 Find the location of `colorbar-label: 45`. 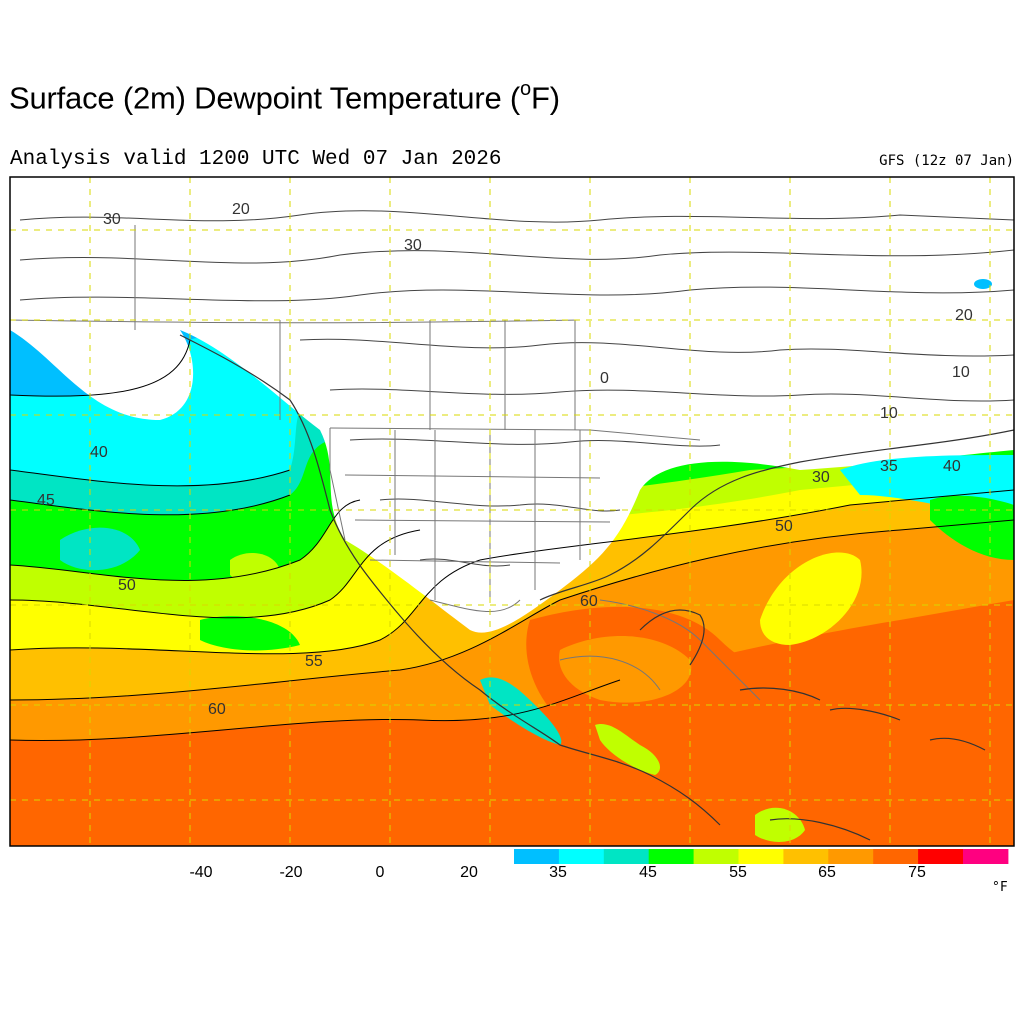

colorbar-label: 45 is located at coordinates (648, 872).